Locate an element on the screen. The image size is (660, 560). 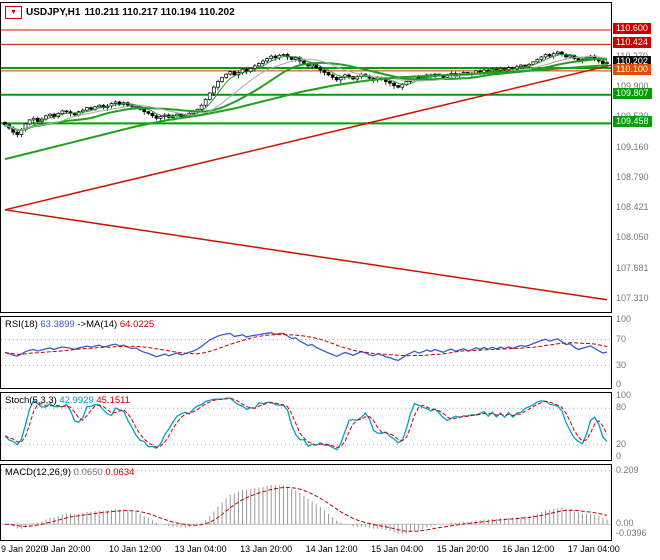
rsi-axis-label: 0 is located at coordinates (619, 384).